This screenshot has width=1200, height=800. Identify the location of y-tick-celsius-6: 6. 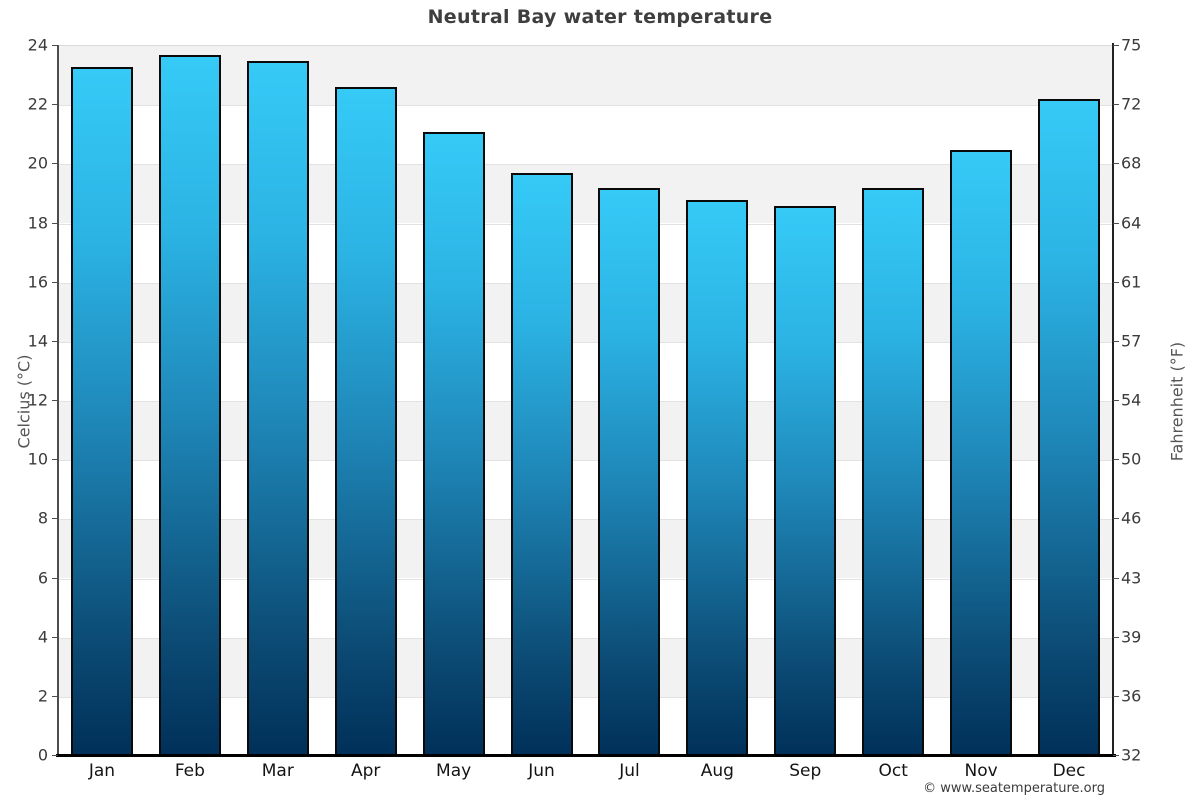
(42, 577).